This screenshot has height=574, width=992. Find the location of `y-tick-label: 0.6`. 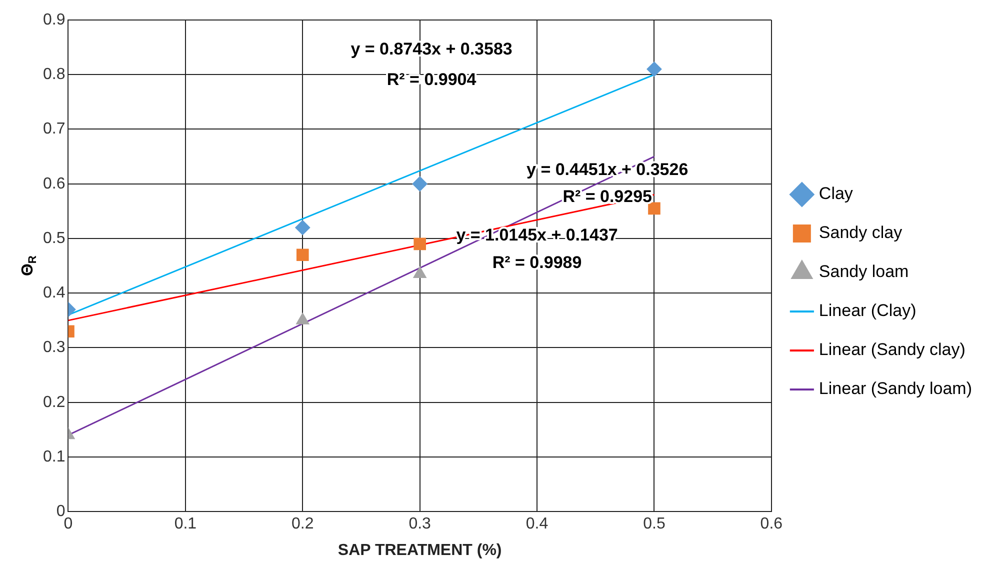

y-tick-label: 0.6 is located at coordinates (54, 183).